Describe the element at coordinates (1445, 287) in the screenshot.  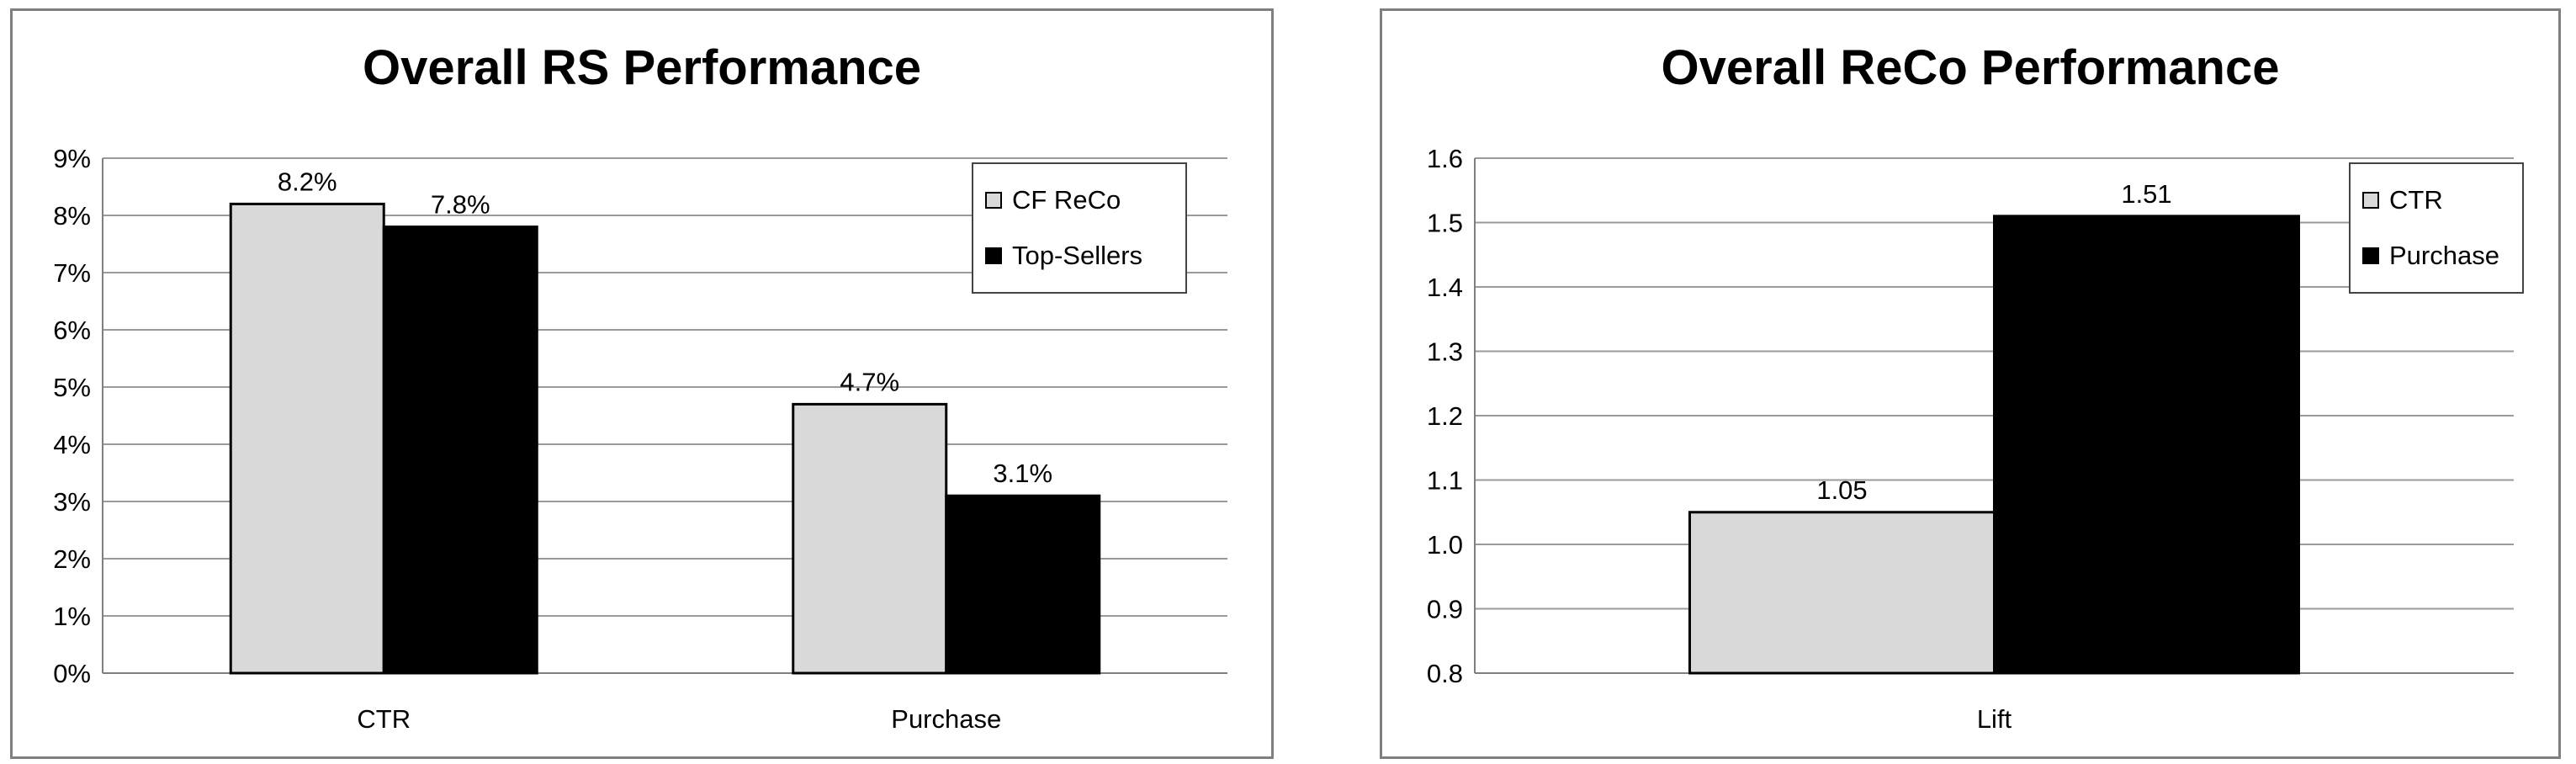
I see `y-tick-label: 1.4` at that location.